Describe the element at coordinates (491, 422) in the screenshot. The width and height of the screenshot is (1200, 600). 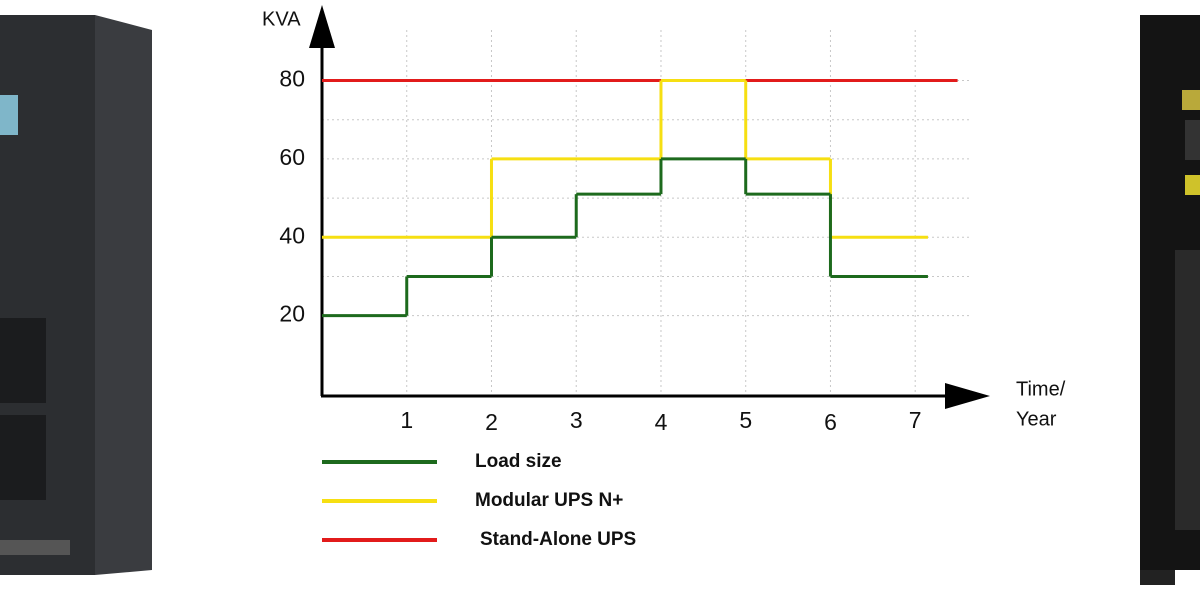
I see `x-tick-label: 2` at that location.